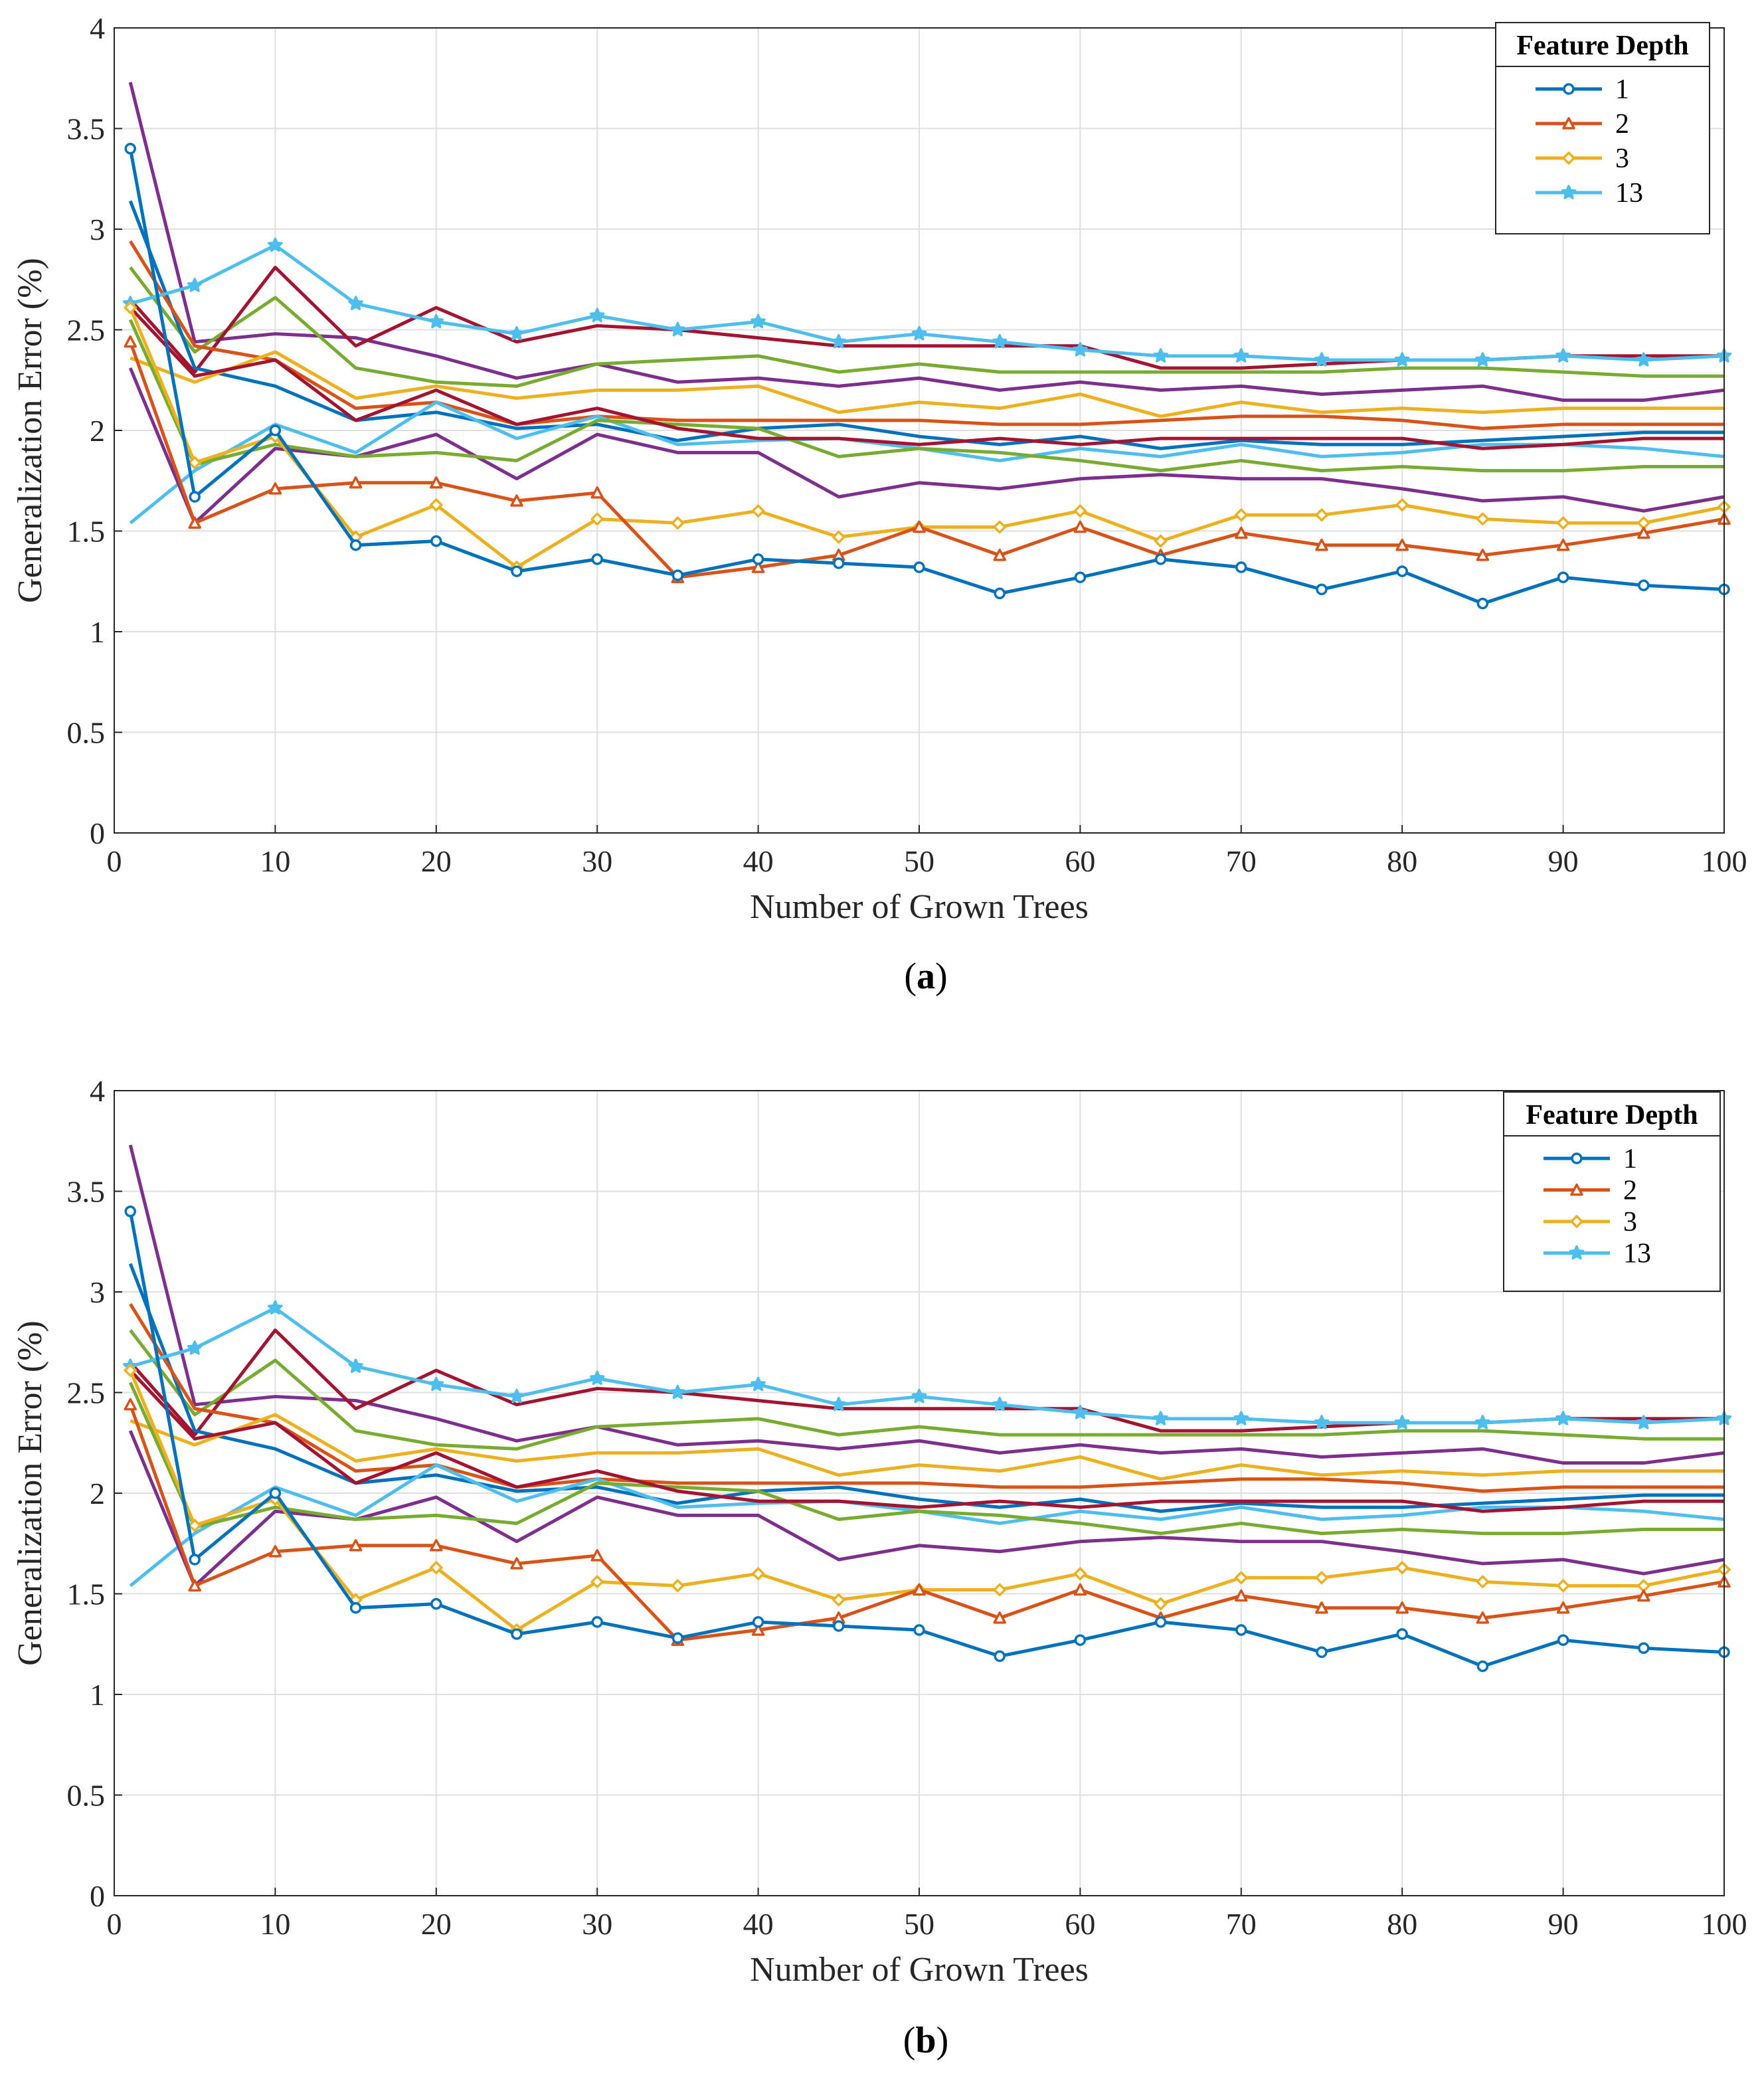 This screenshot has width=1764, height=2083. I want to click on x-tick-label: 40, so click(758, 861).